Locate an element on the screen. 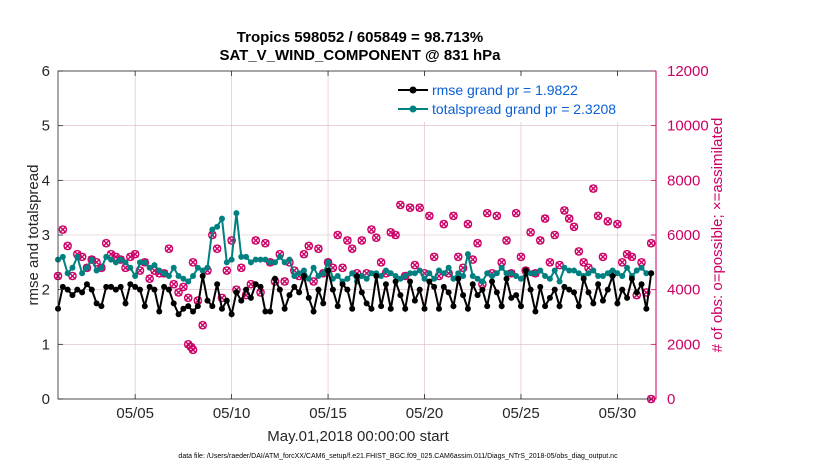 The height and width of the screenshot is (470, 830). y-right-tick-label: 2000 is located at coordinates (683, 344).